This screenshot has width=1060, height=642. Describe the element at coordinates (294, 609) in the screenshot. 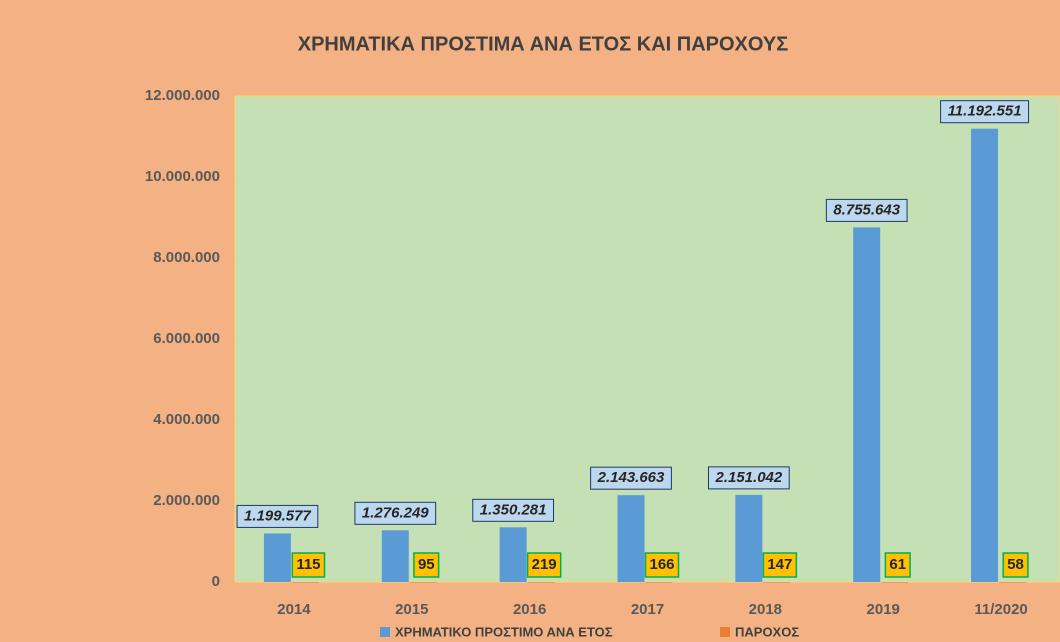

I see `x-tick-label: 2014` at that location.